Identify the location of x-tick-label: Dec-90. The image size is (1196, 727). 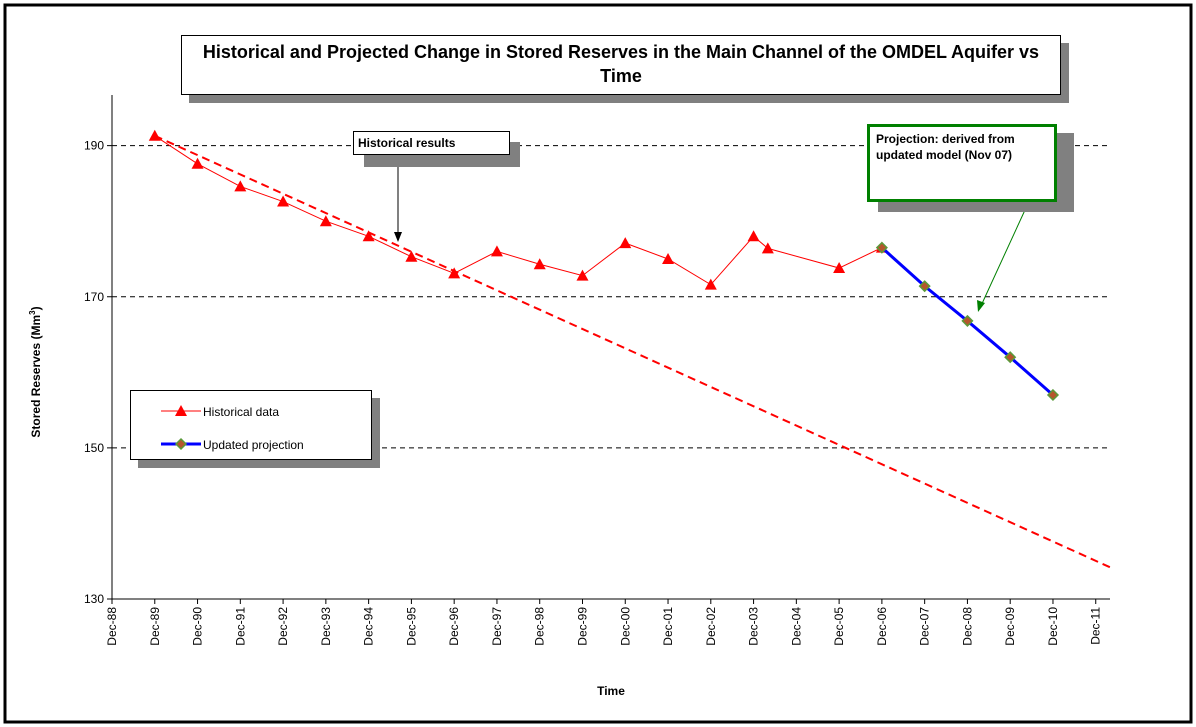
(198, 626).